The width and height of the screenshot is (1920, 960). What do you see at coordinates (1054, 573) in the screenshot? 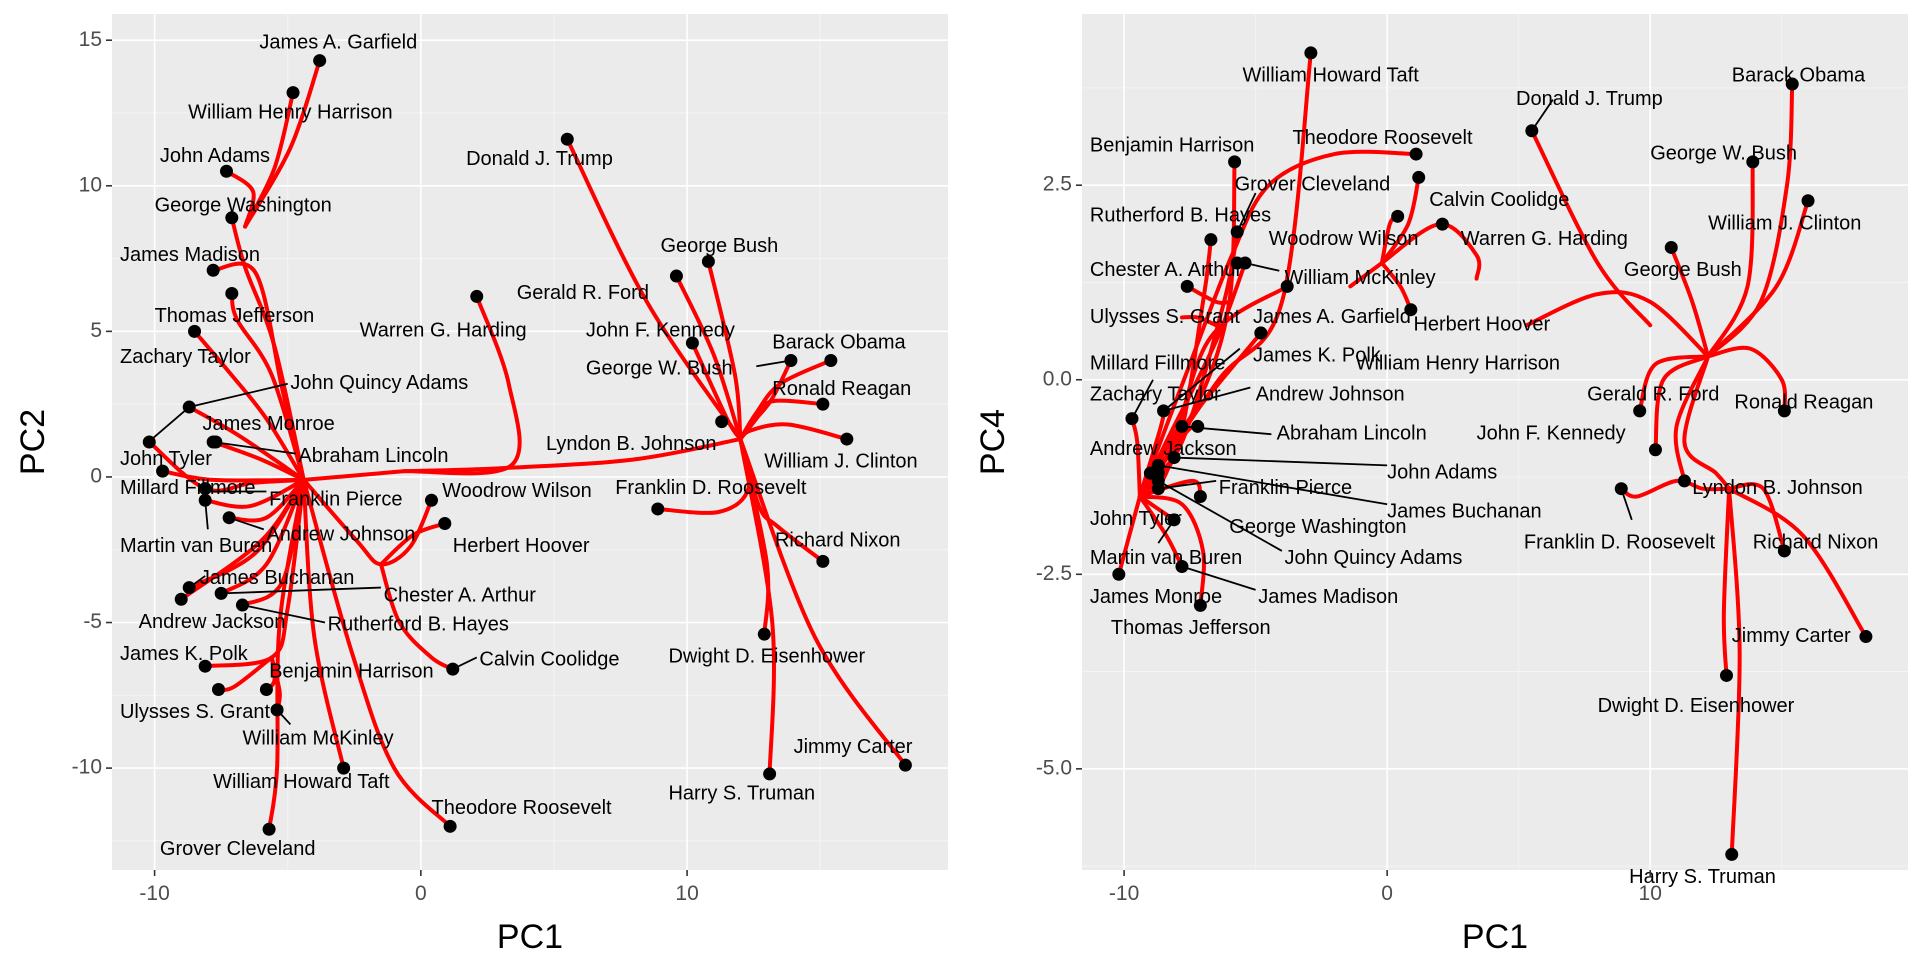
I see `y-tick-label: -2.5` at bounding box center [1054, 573].